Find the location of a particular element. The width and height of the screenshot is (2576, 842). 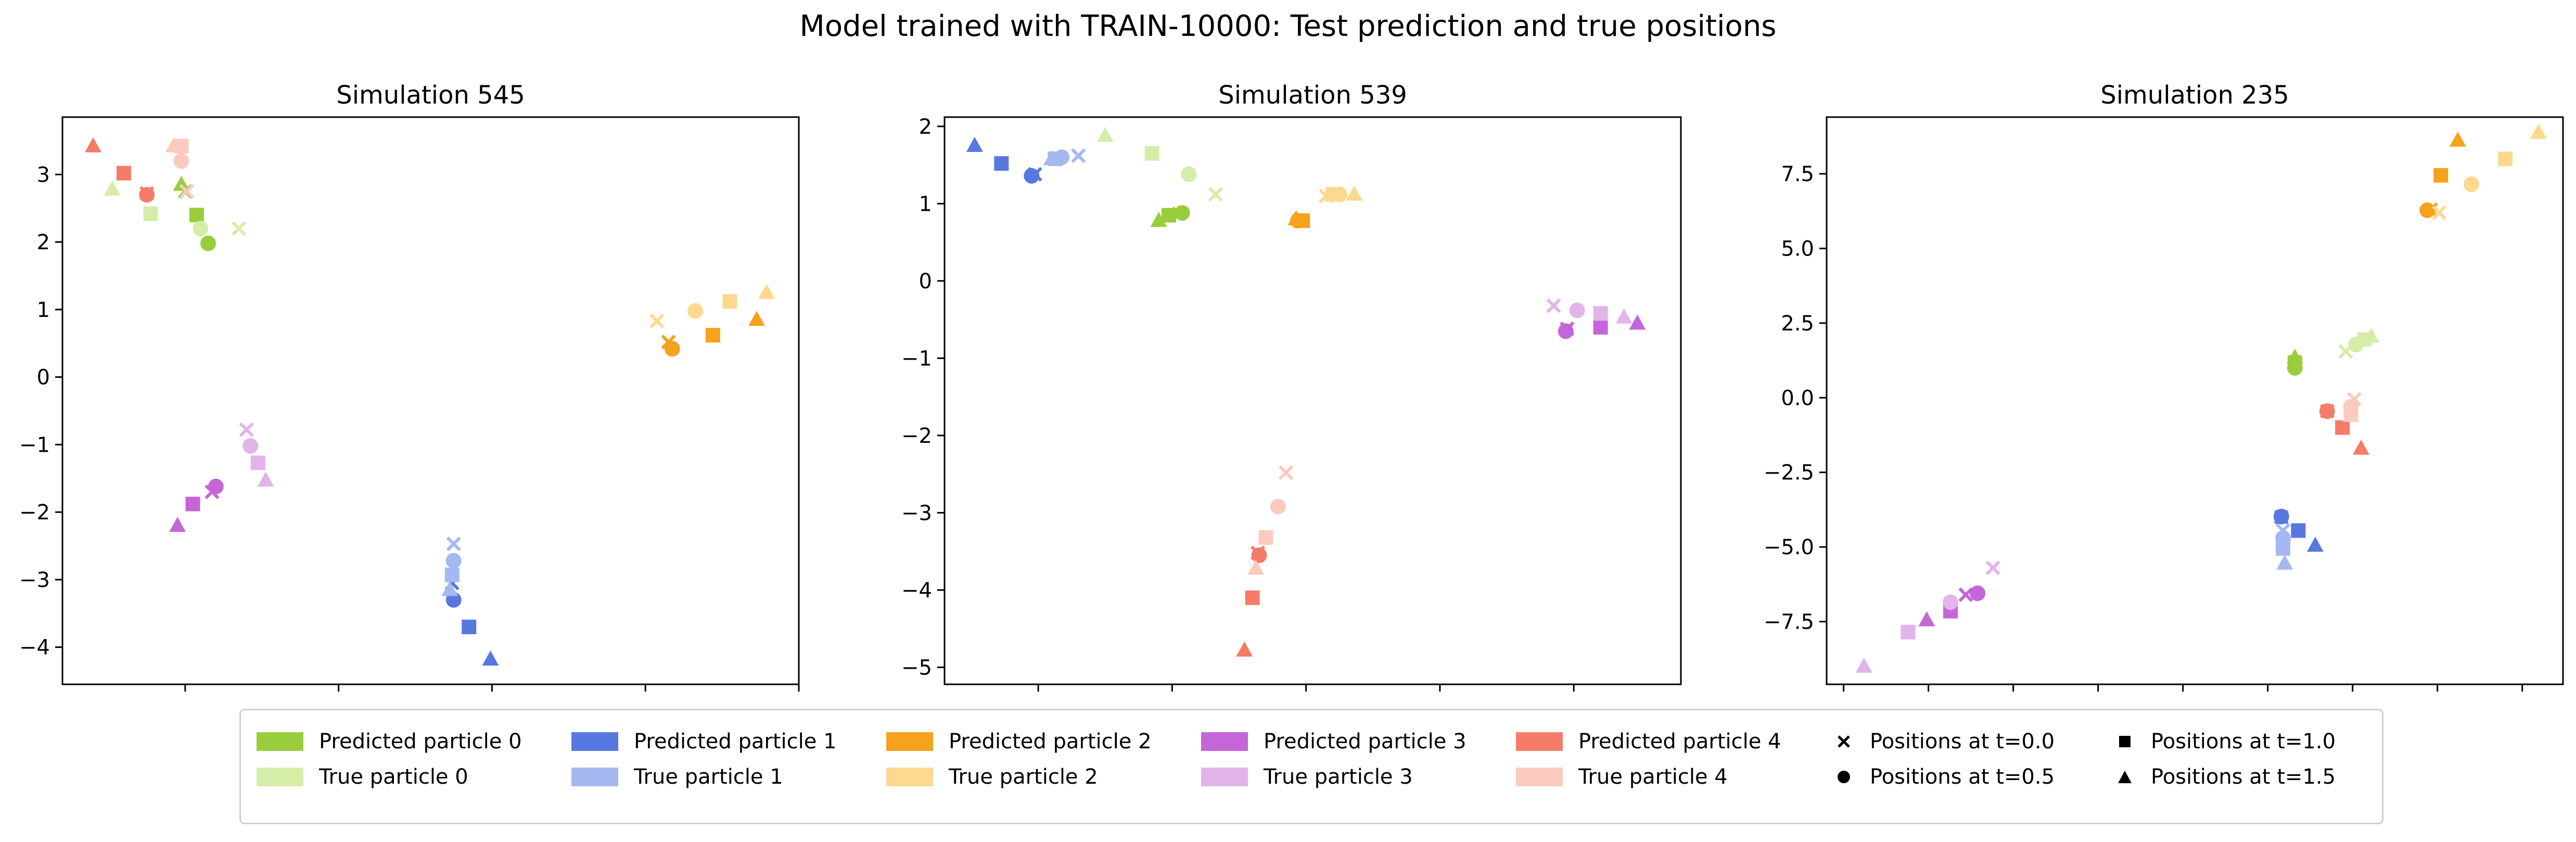

y-tick-label: −4 is located at coordinates (916, 591).